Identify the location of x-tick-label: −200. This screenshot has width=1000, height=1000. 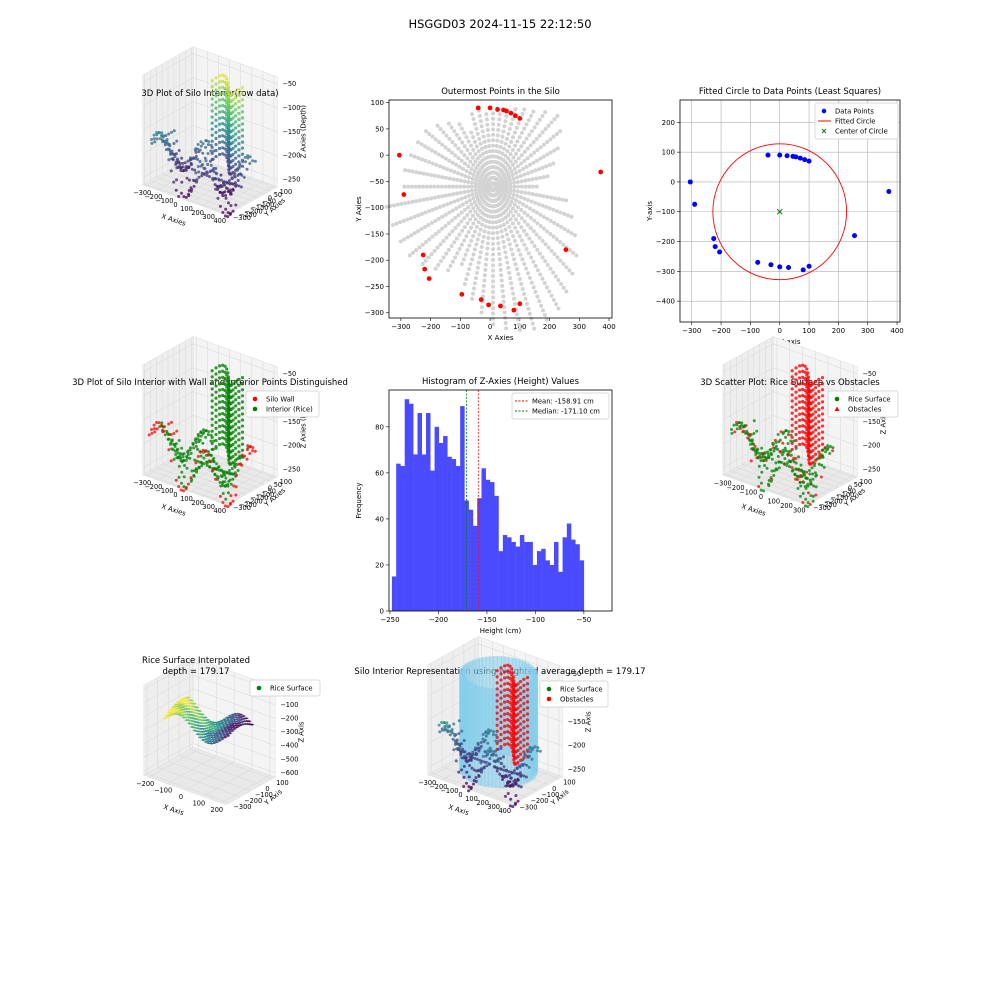
(720, 331).